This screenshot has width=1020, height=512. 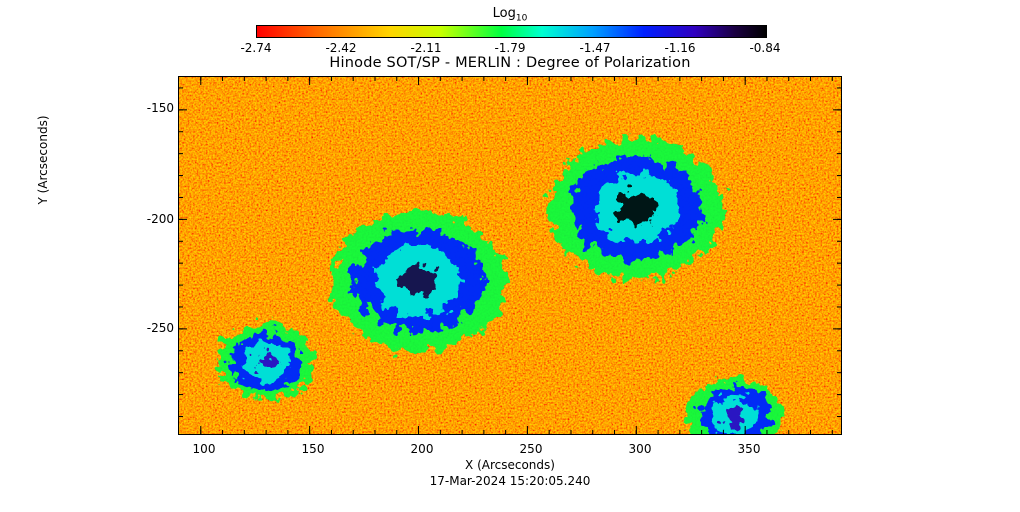 I want to click on y-tick-label: -200, so click(x=160, y=219).